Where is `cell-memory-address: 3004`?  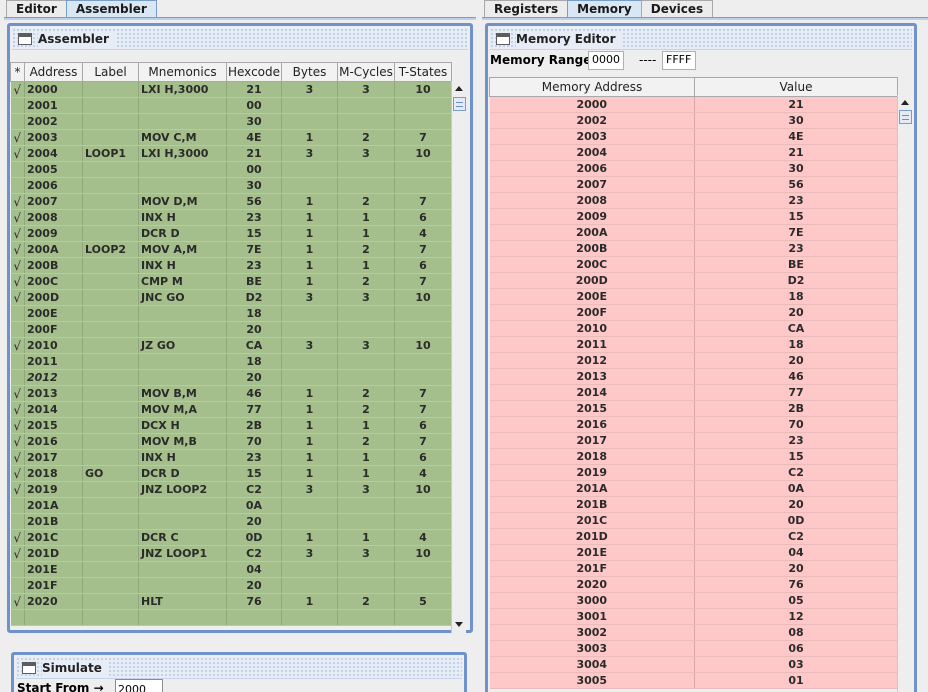 cell-memory-address: 3004 is located at coordinates (592, 664).